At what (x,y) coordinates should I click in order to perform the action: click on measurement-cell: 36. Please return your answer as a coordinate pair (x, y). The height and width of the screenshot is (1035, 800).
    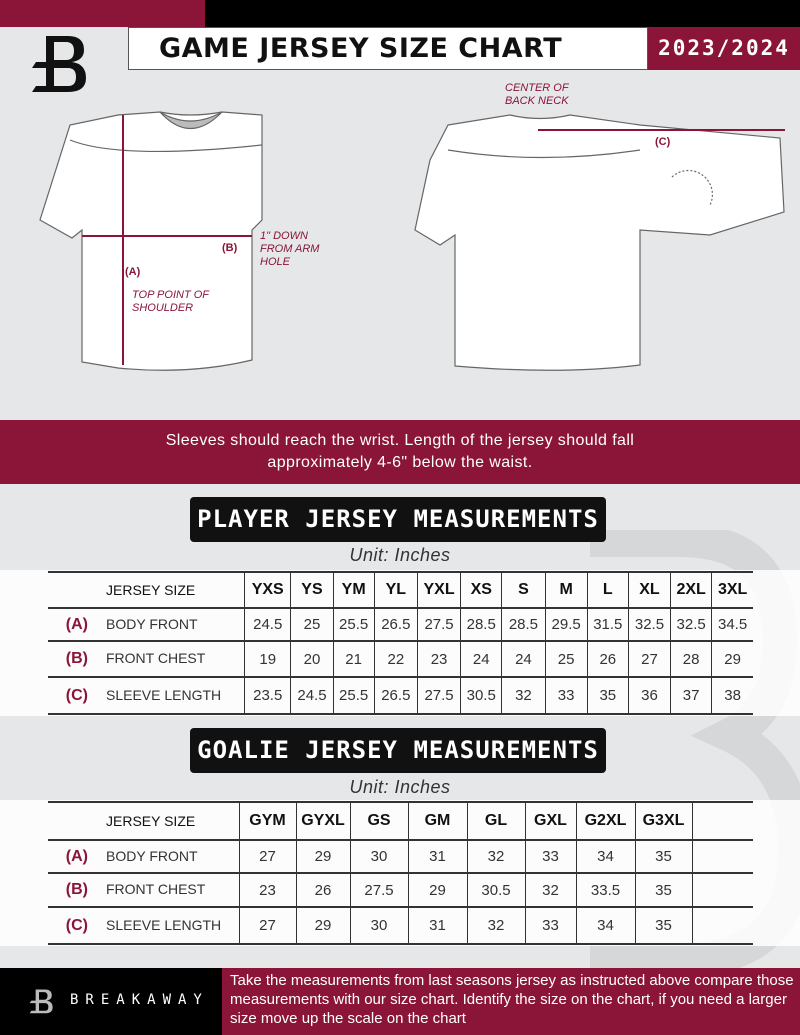
    Looking at the image, I should click on (649, 696).